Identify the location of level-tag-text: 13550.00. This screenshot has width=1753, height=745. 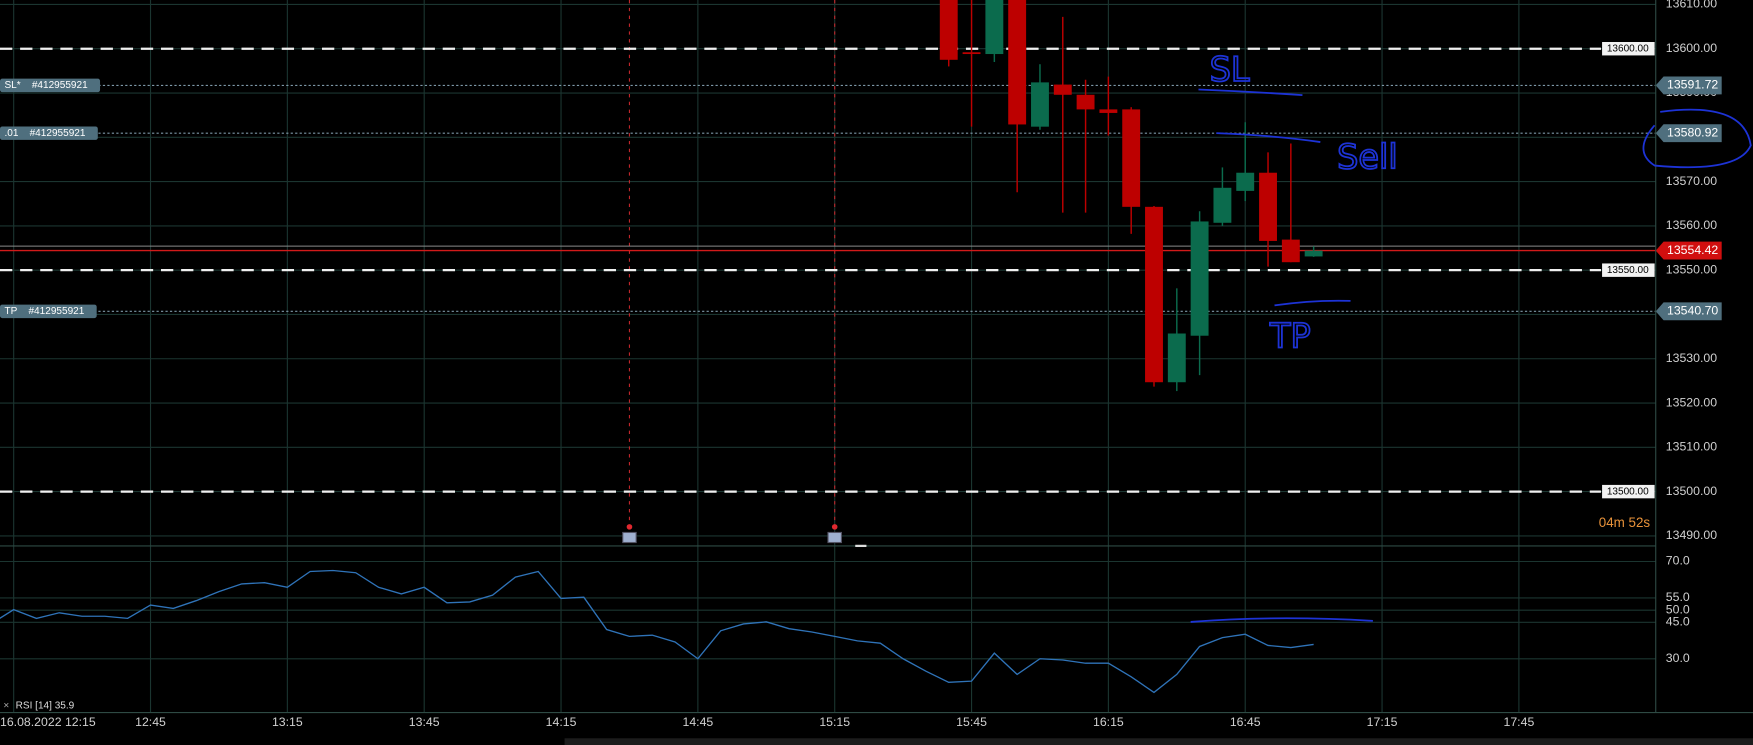
(1628, 270).